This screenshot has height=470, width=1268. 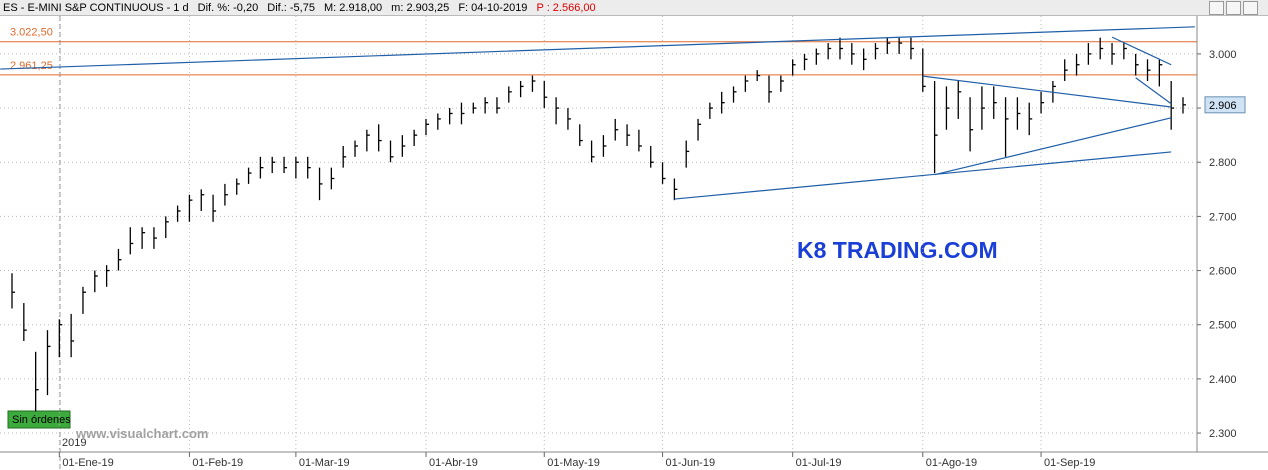 I want to click on x-tick-label: 01-May-19, so click(x=573, y=463).